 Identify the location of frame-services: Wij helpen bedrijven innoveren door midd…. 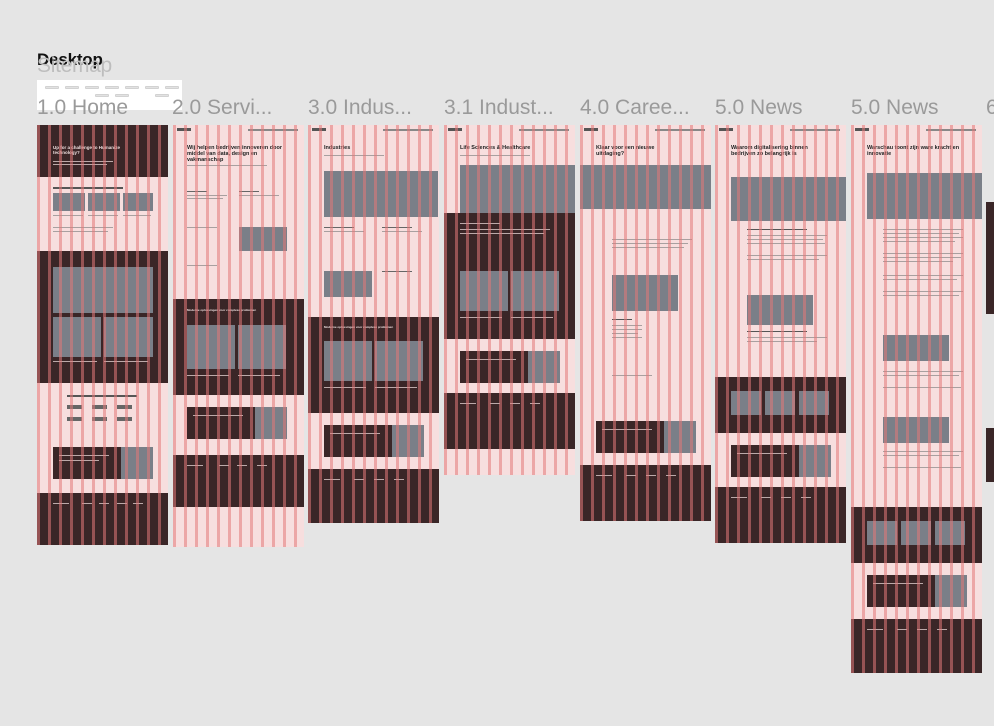
(238, 336).